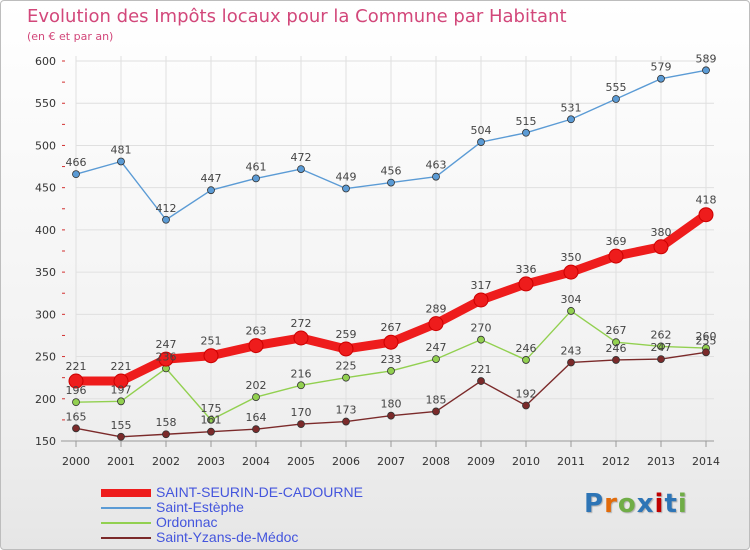  What do you see at coordinates (571, 299) in the screenshot?
I see `series-2-data-label: 304` at bounding box center [571, 299].